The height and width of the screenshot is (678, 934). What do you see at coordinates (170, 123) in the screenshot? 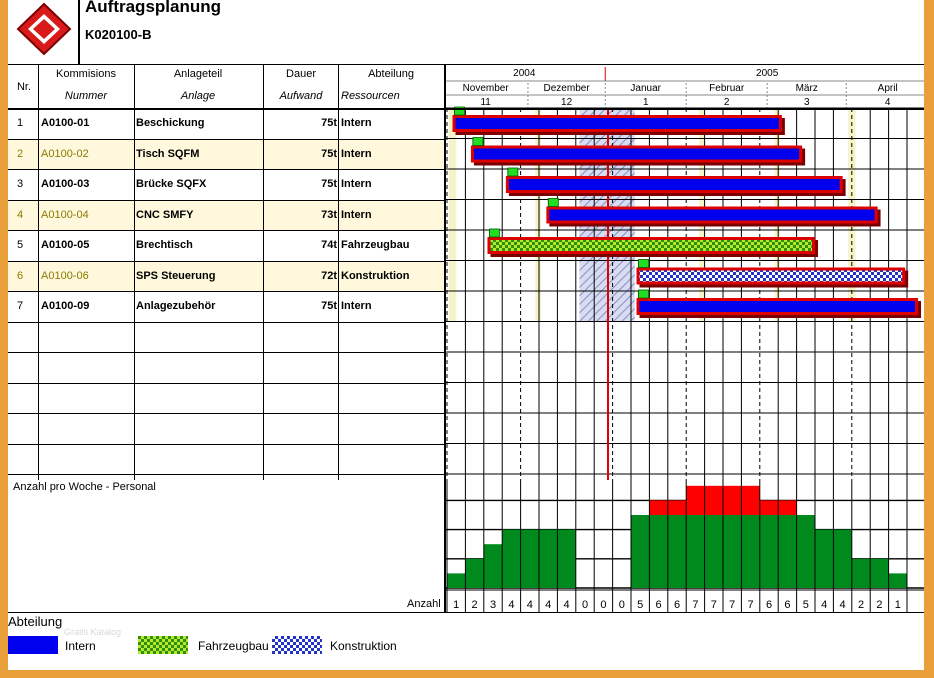
I see `plant-part: Beschickung` at bounding box center [170, 123].